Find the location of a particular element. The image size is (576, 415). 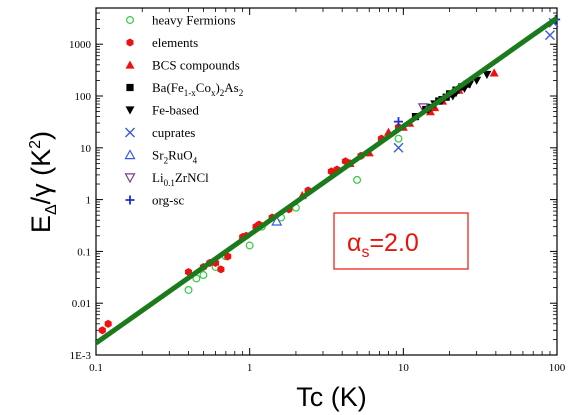

y-tick-label: 100 is located at coordinates (83, 97).